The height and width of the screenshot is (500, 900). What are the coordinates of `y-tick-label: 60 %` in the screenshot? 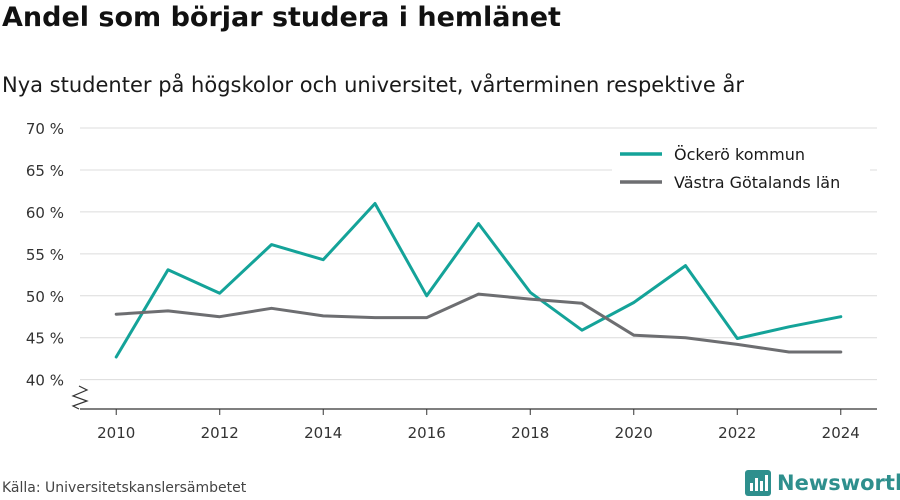 It's located at (45, 213).